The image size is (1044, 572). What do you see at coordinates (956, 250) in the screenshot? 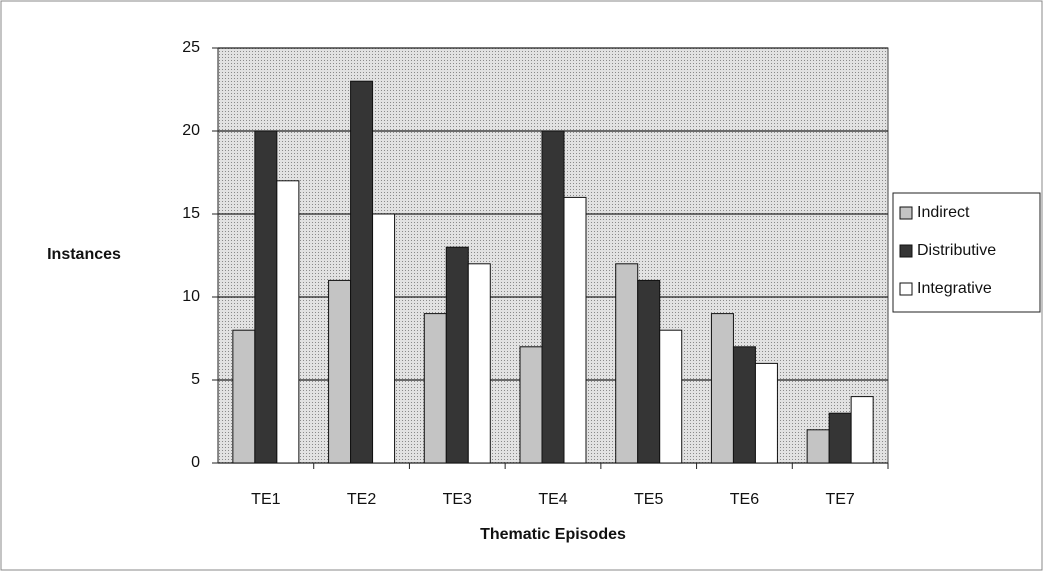
I see `legend-label: Distributive` at bounding box center [956, 250].